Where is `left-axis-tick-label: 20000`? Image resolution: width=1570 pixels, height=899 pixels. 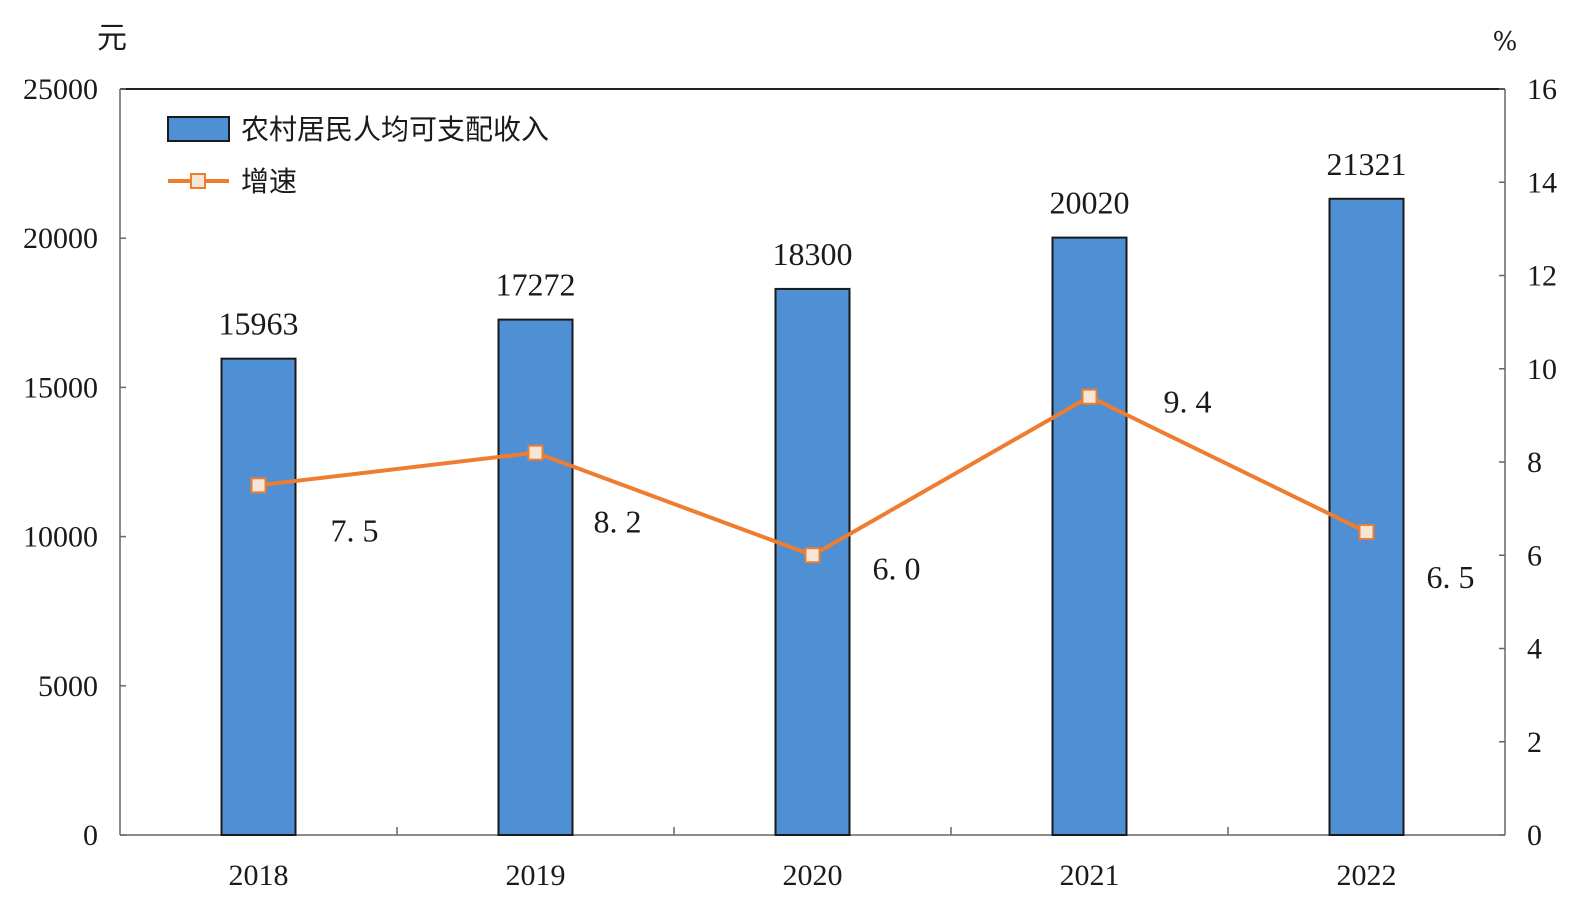
left-axis-tick-label: 20000 is located at coordinates (60, 238).